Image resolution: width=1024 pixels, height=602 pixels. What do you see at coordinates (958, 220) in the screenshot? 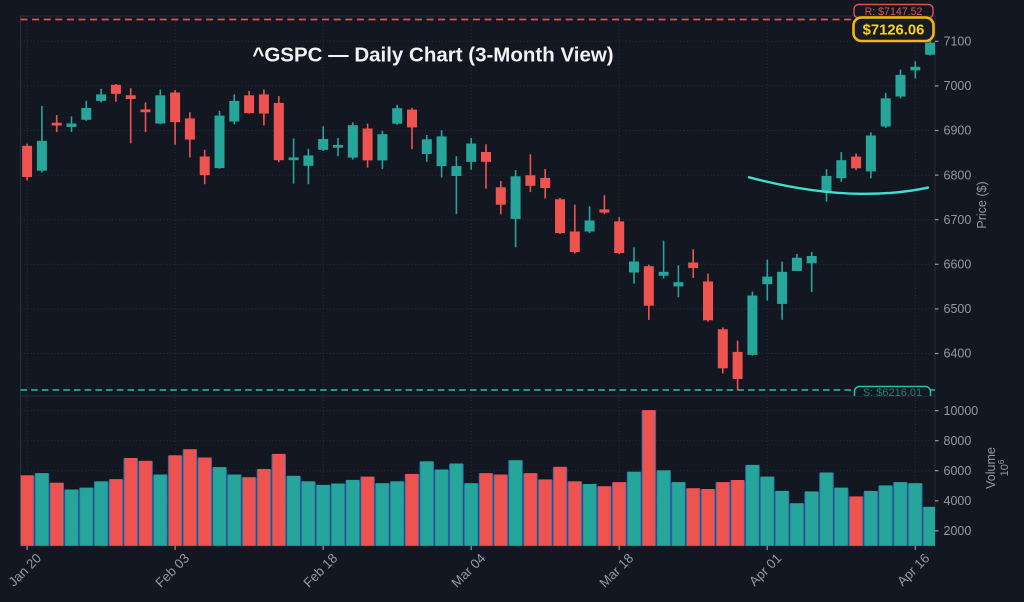
I see `svg-text: 6700` at bounding box center [958, 220].